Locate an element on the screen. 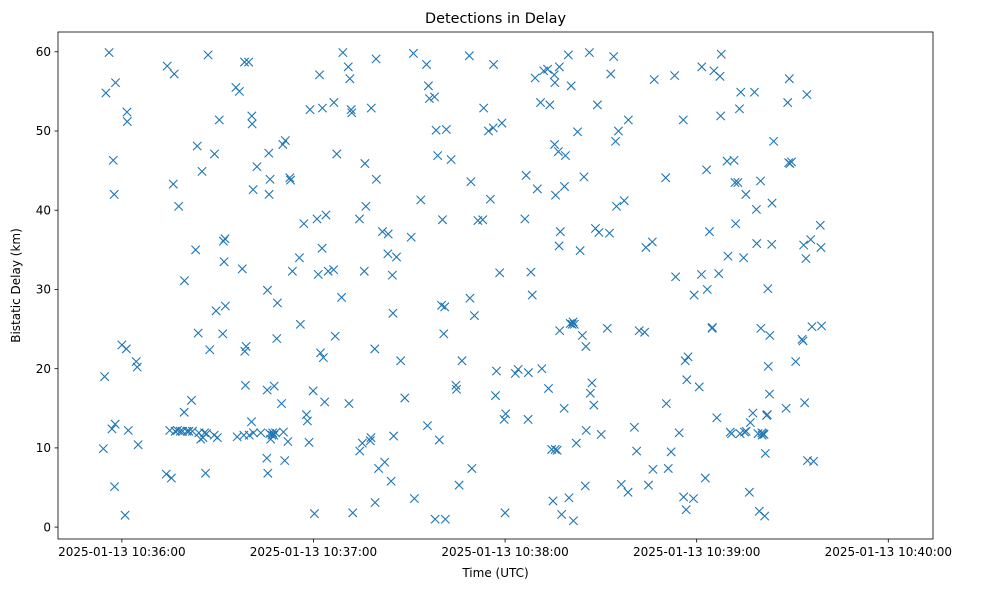 The width and height of the screenshot is (986, 590). y-tick-label: 0 is located at coordinates (47, 527).